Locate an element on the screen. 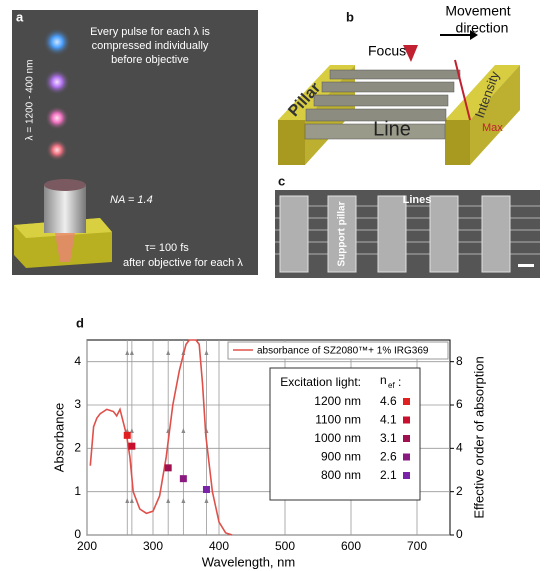 The height and width of the screenshot is (571, 549). n-sub: ef is located at coordinates (391, 385).